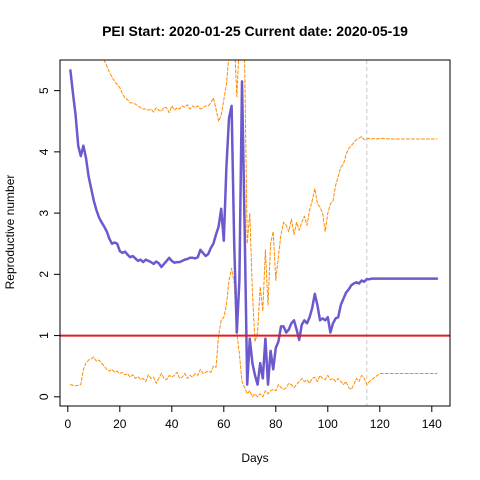 Image resolution: width=480 pixels, height=480 pixels. What do you see at coordinates (254, 458) in the screenshot?
I see `x-axis-label: Days` at bounding box center [254, 458].